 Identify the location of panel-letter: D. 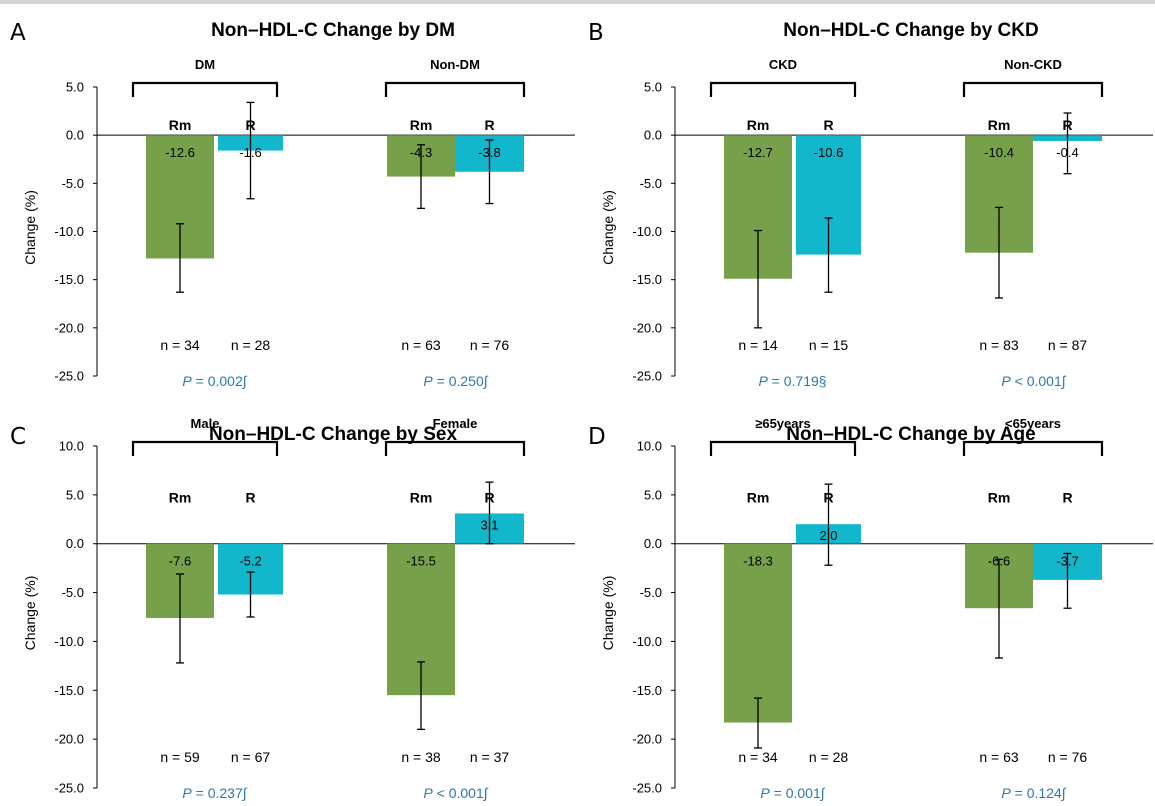
(597, 437).